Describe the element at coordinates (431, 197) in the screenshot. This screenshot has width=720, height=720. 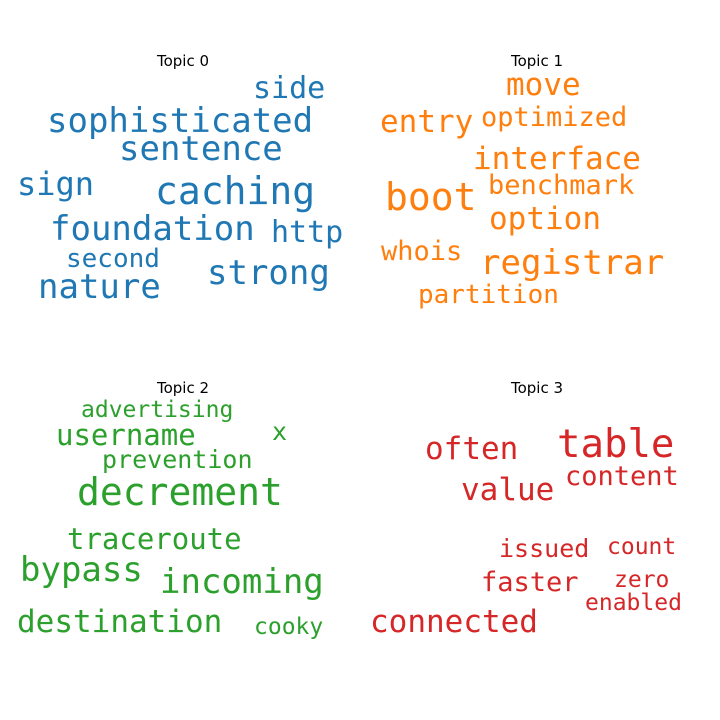
I see `topic-1-word-boot: boot` at that location.